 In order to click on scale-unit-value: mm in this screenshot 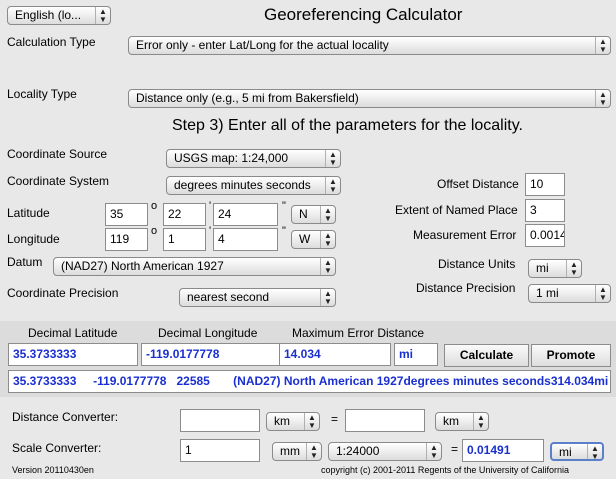, I will do `click(290, 451)`.